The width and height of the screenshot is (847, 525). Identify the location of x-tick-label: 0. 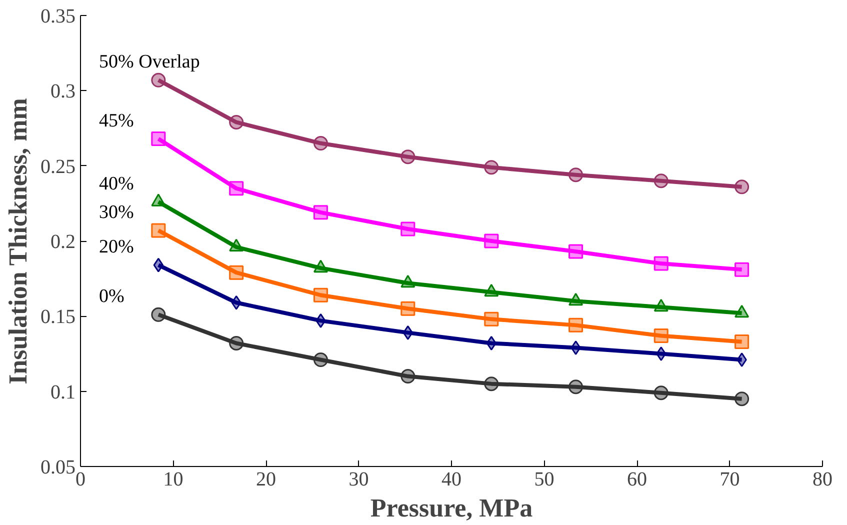
(81, 479).